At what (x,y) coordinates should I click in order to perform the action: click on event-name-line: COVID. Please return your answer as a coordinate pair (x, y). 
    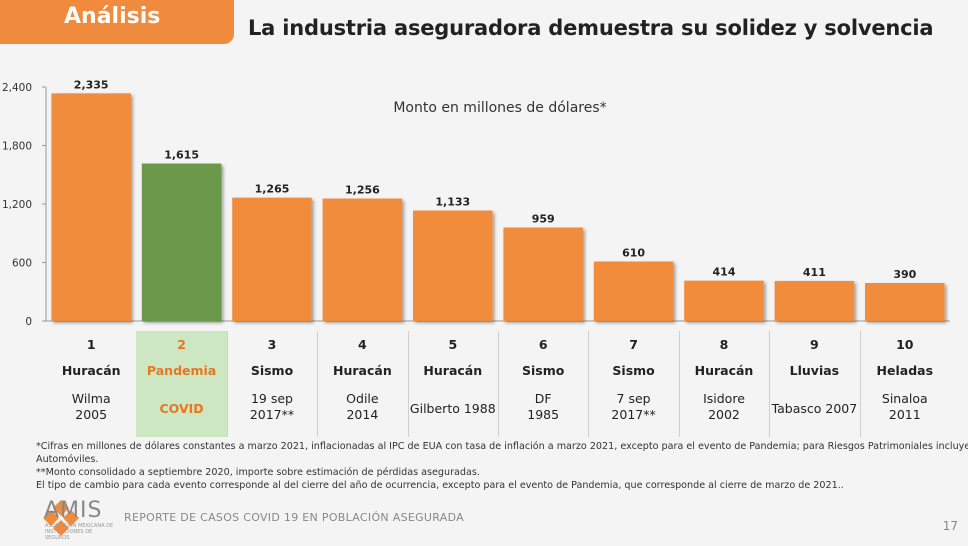
    Looking at the image, I should click on (181, 408).